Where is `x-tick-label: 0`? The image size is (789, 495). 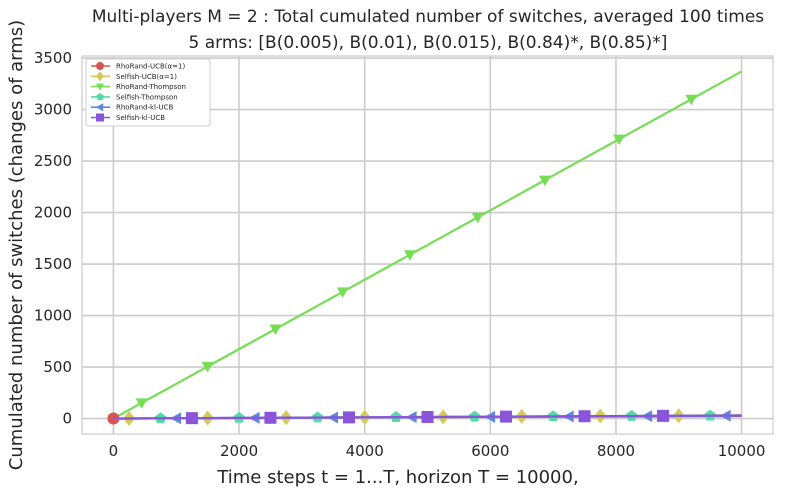 x-tick-label: 0 is located at coordinates (114, 451).